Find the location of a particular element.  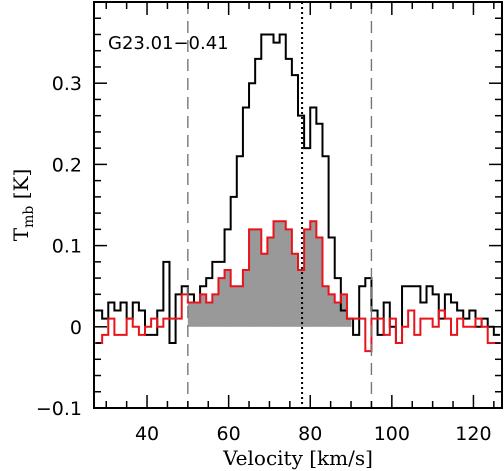

y-axis-label: Tmb [K] is located at coordinates (23, 205).